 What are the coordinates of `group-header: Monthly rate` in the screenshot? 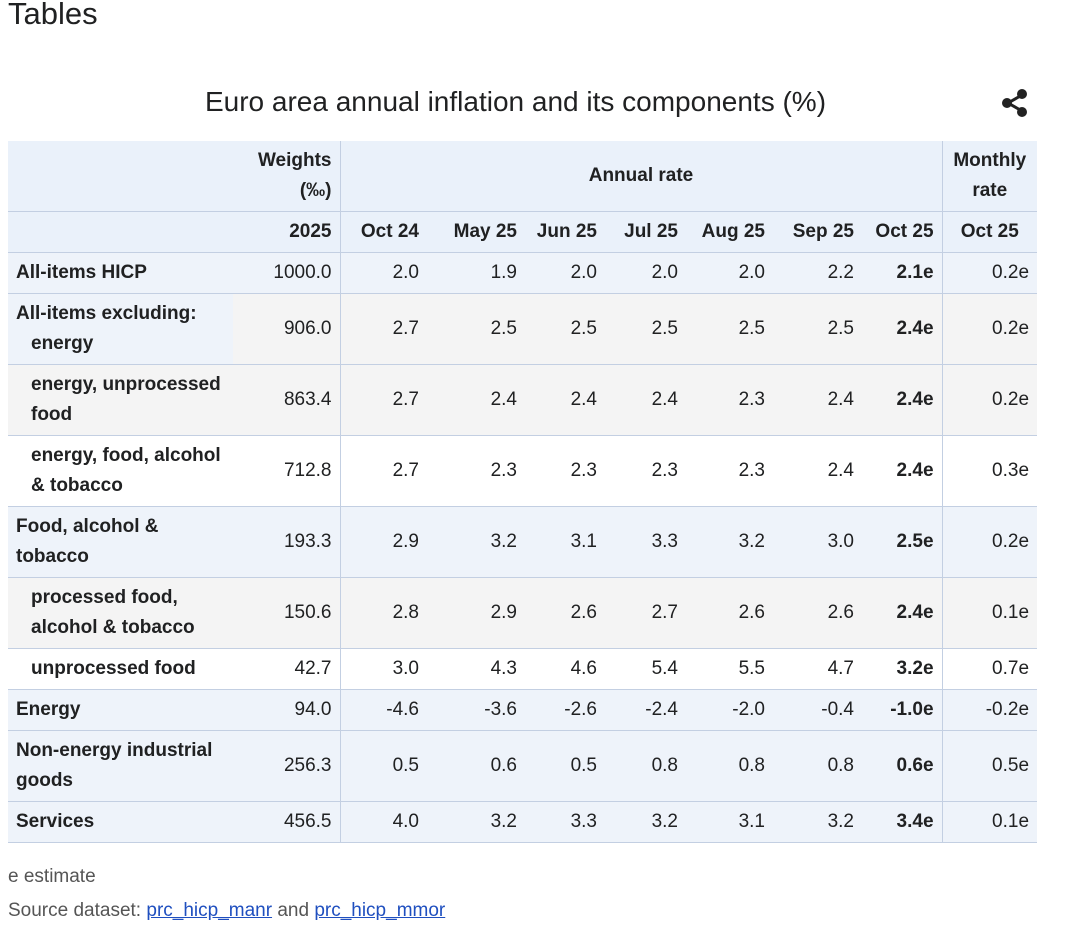 It's located at (989, 176).